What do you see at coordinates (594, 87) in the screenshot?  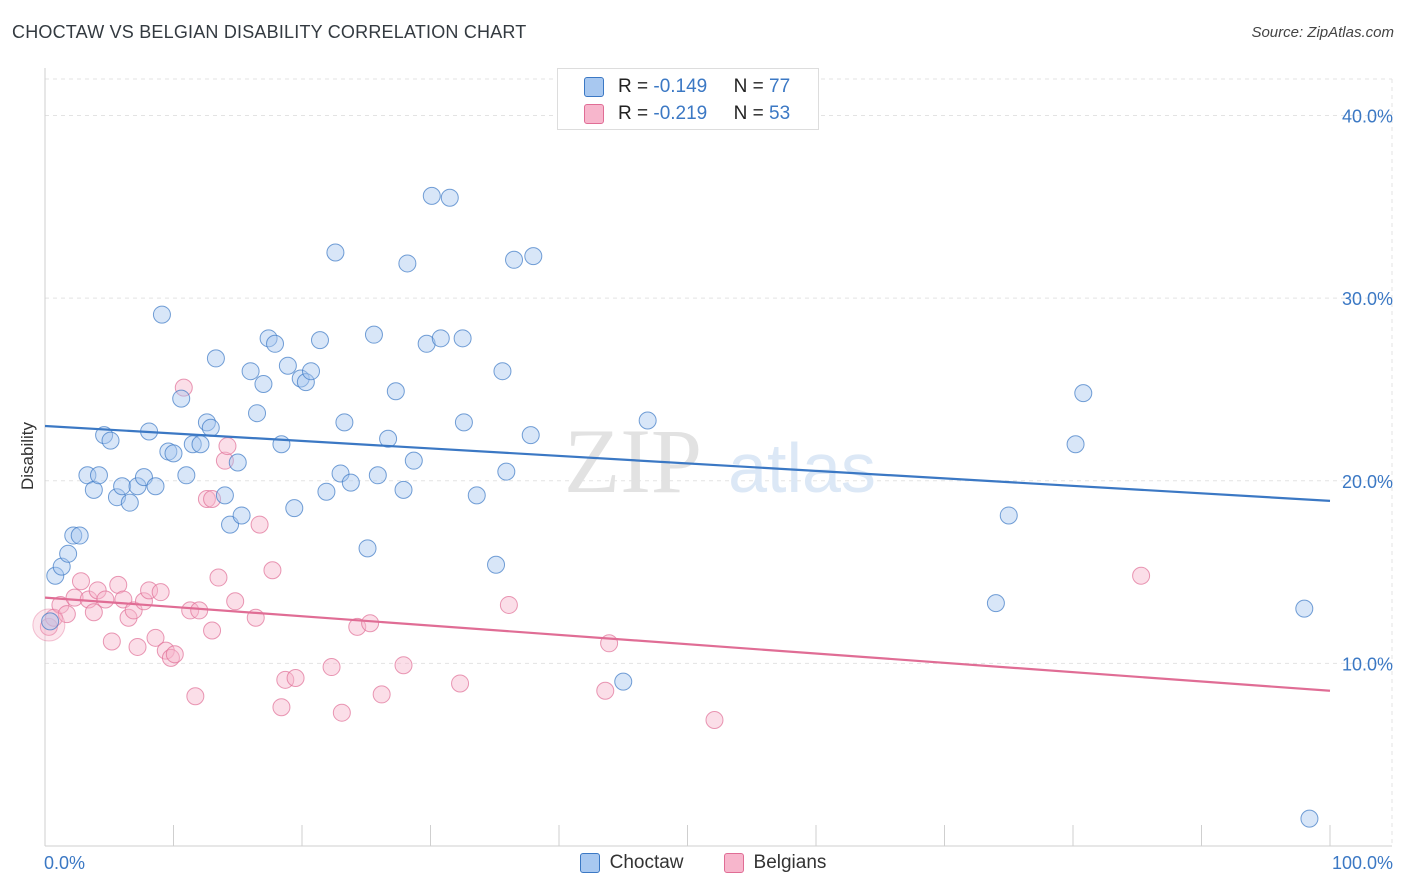 I see `choctaw-swatch` at bounding box center [594, 87].